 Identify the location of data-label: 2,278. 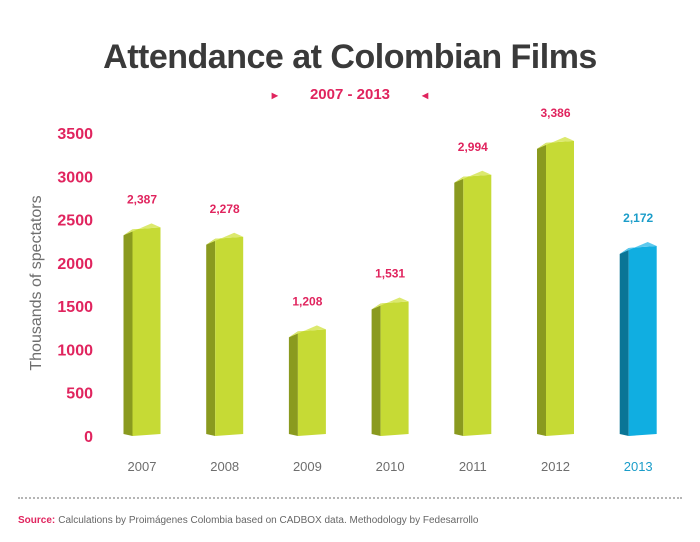
(225, 209).